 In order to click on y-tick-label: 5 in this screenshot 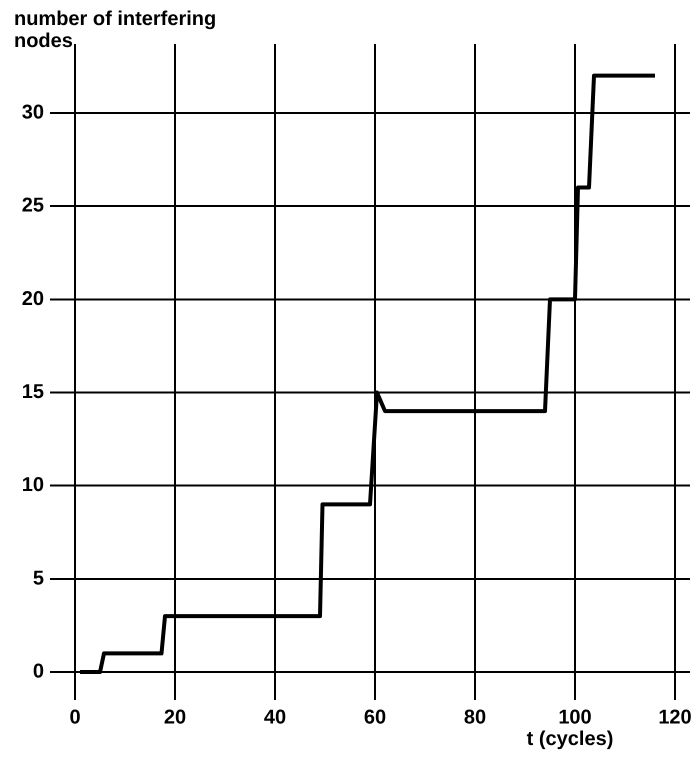, I will do `click(38, 578)`.